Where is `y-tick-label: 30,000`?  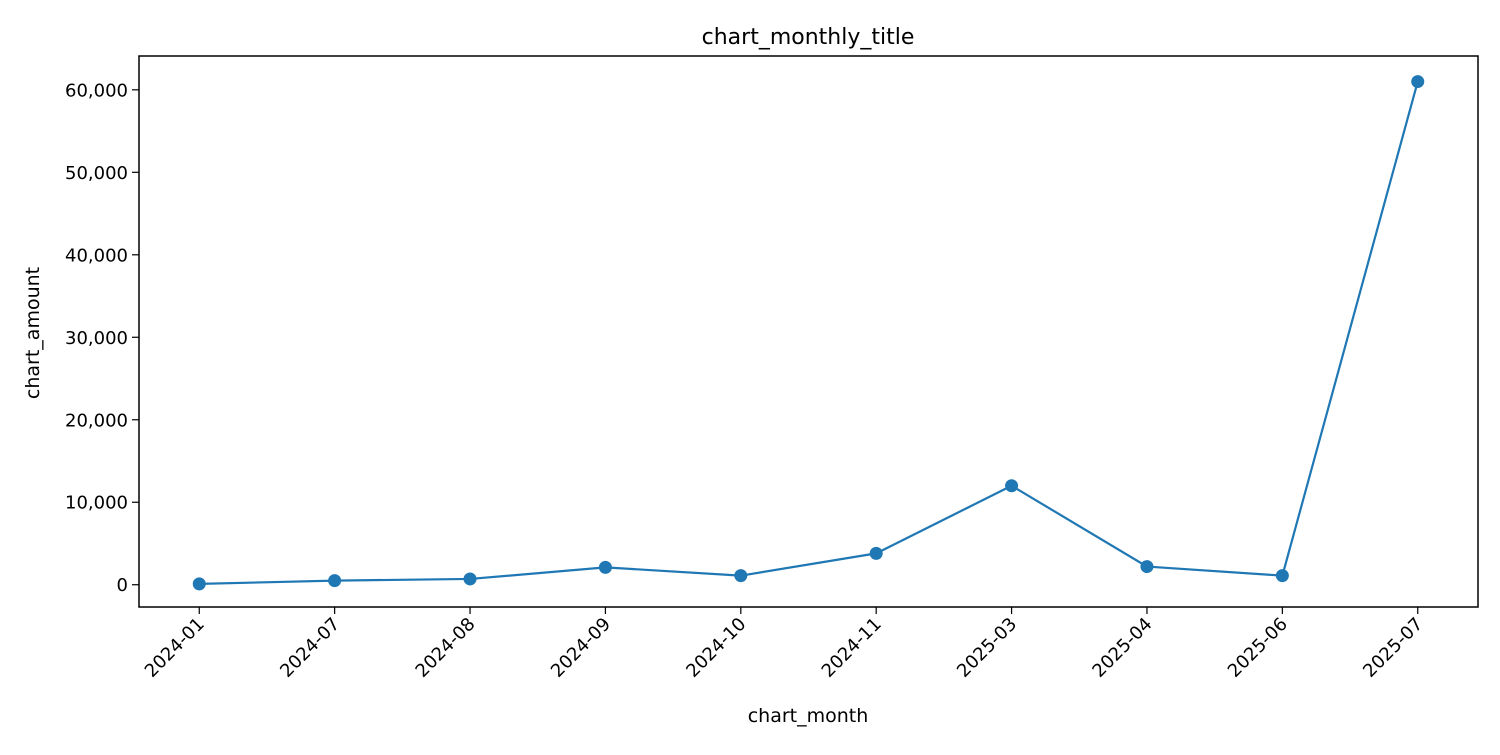 y-tick-label: 30,000 is located at coordinates (96, 338).